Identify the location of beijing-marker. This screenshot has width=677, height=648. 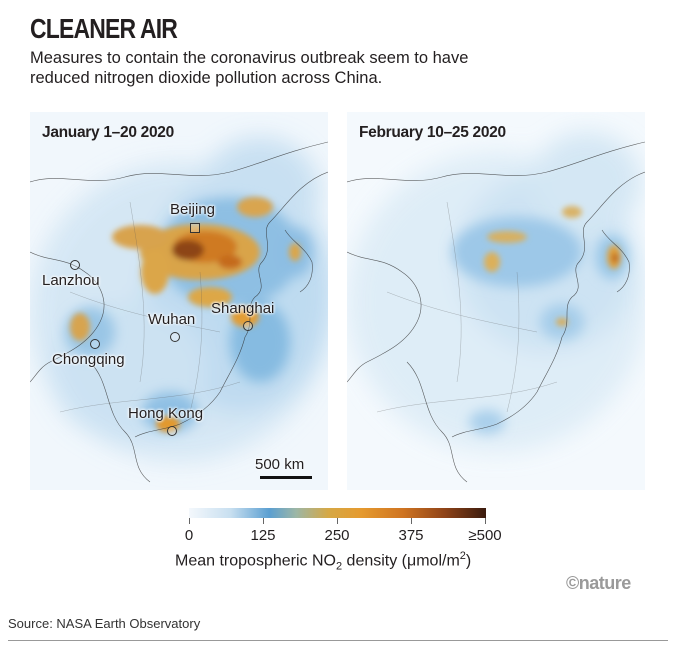
(195, 228).